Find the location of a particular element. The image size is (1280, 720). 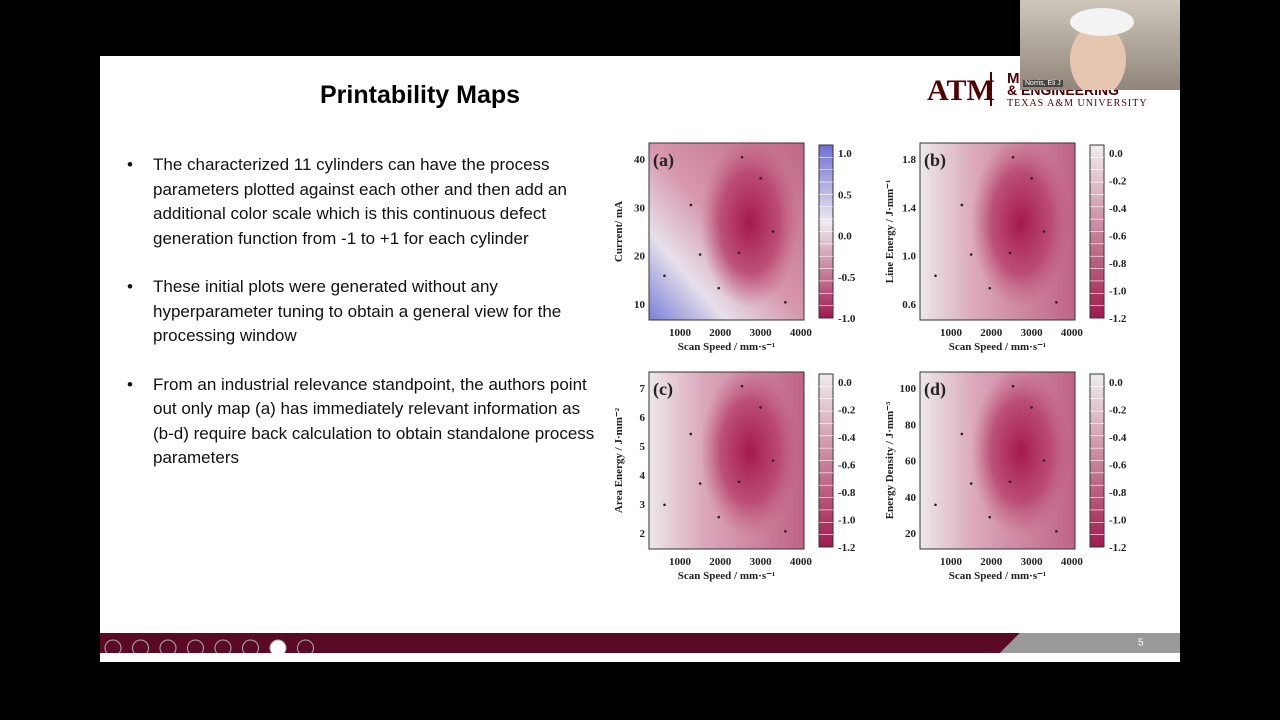

participant-name: Norris, Eli J is located at coordinates (1043, 83).